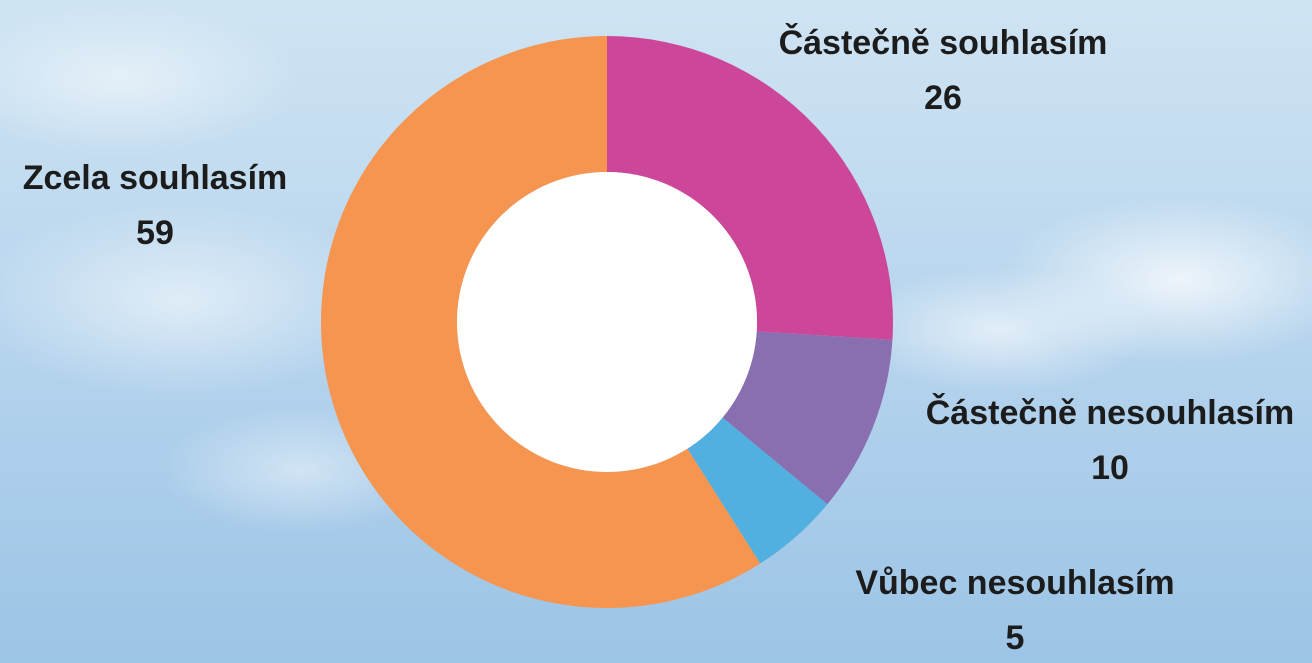 Image resolution: width=1312 pixels, height=663 pixels. Describe the element at coordinates (155, 178) in the screenshot. I see `slice-label: Zcela souhlasím` at that location.